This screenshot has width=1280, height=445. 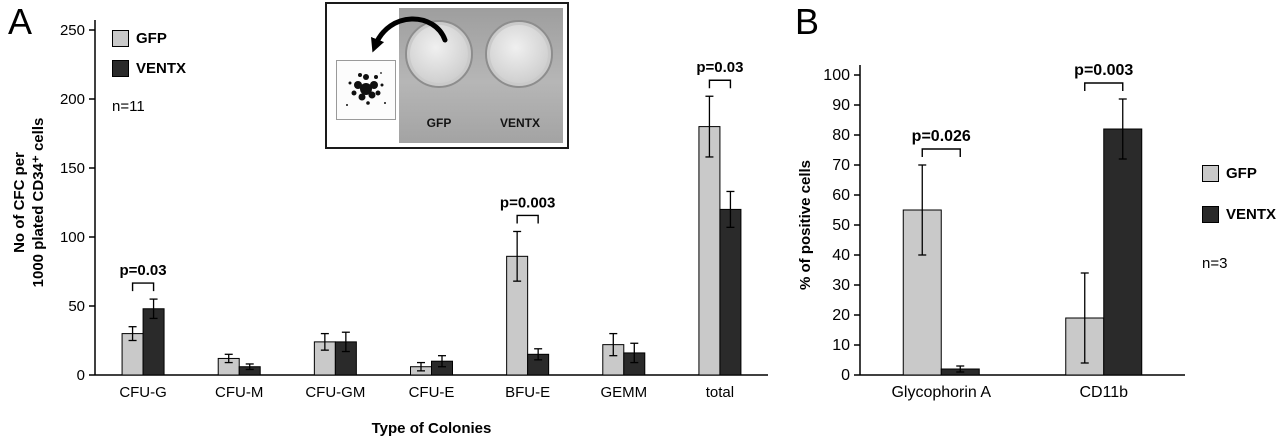 I want to click on plates-photo: GFP VENTX, so click(x=481, y=75).